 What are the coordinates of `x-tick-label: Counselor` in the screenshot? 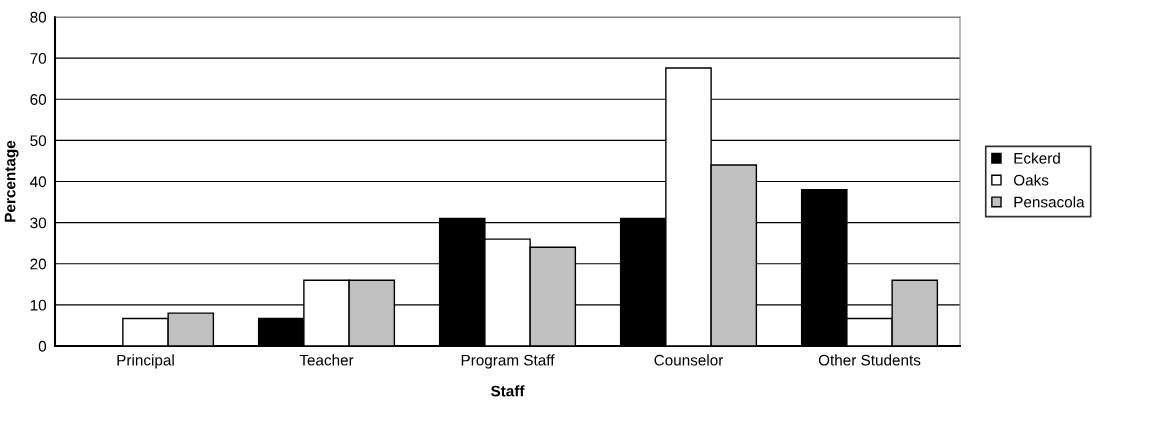 It's located at (689, 360).